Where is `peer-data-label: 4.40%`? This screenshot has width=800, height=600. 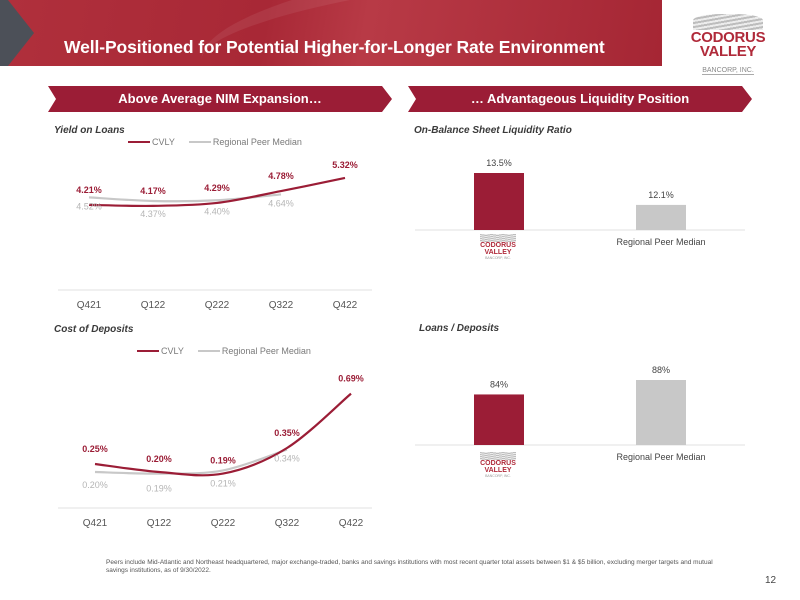
peer-data-label: 4.40% is located at coordinates (217, 211).